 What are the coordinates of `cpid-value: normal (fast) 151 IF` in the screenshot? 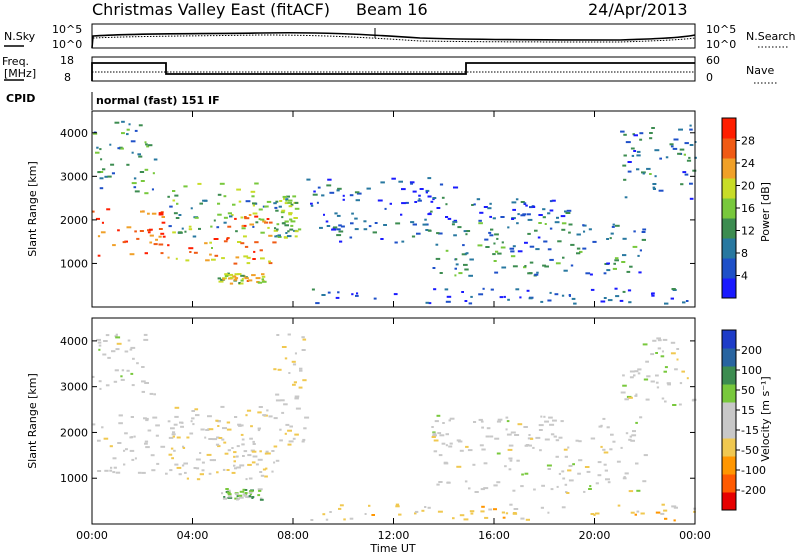 It's located at (158, 100).